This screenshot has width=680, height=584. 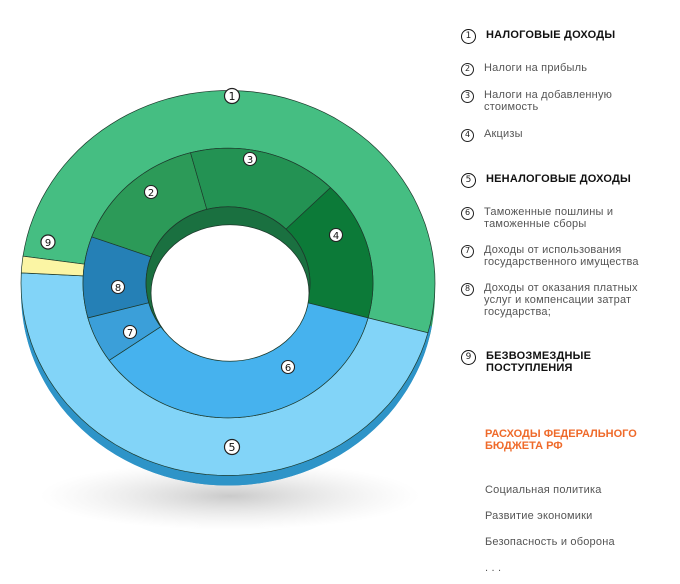 I want to click on segment-marker-8: 8, so click(x=118, y=287).